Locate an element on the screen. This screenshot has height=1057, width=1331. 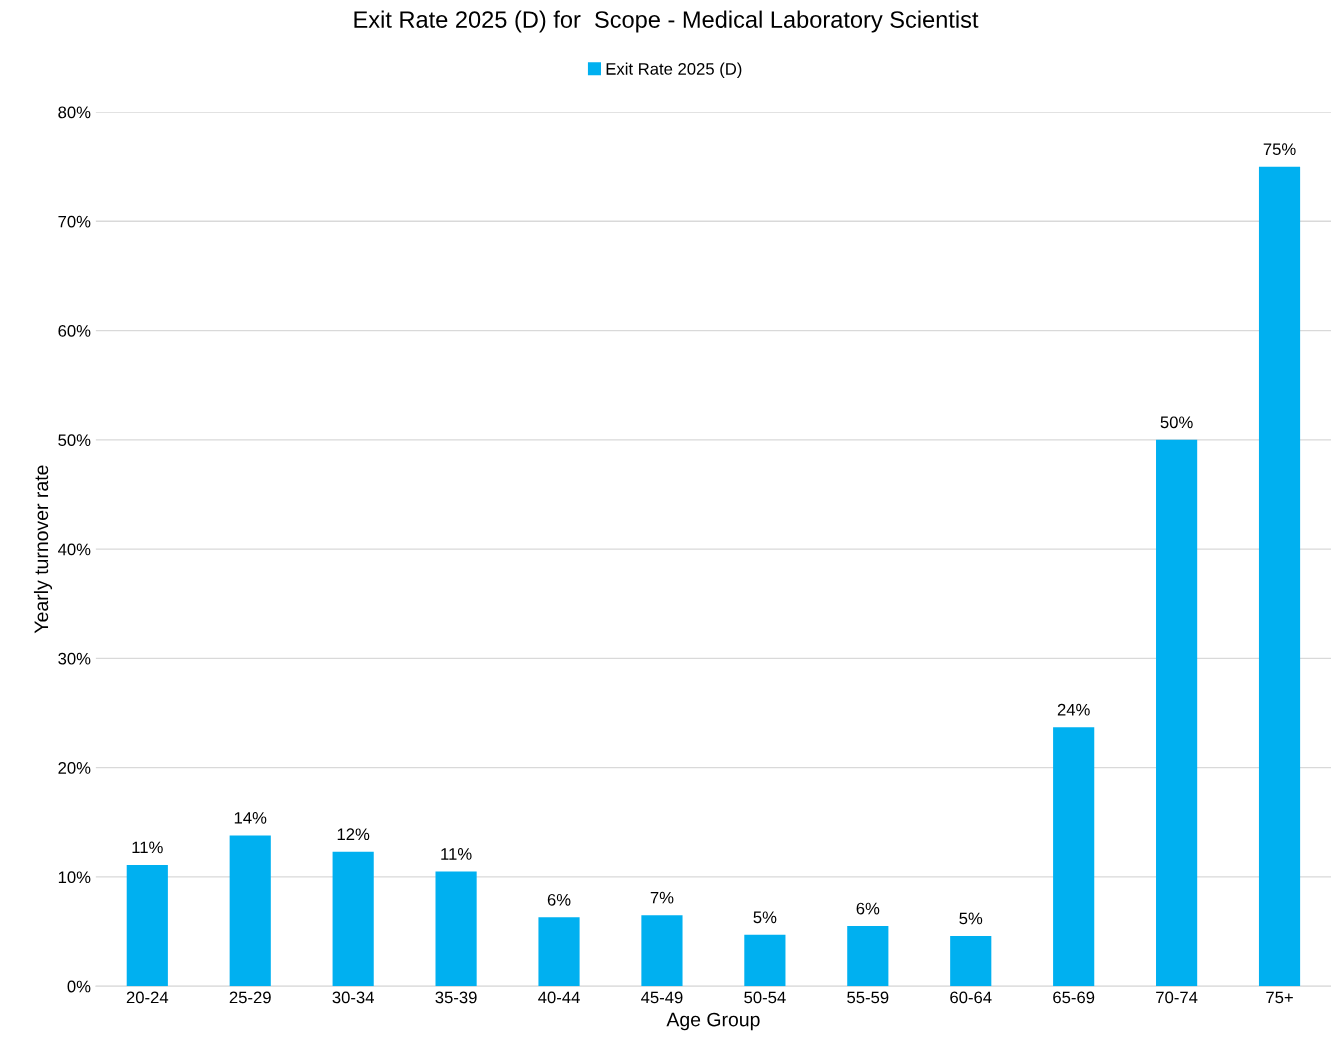
x-tick-label: 40-44 is located at coordinates (559, 997).